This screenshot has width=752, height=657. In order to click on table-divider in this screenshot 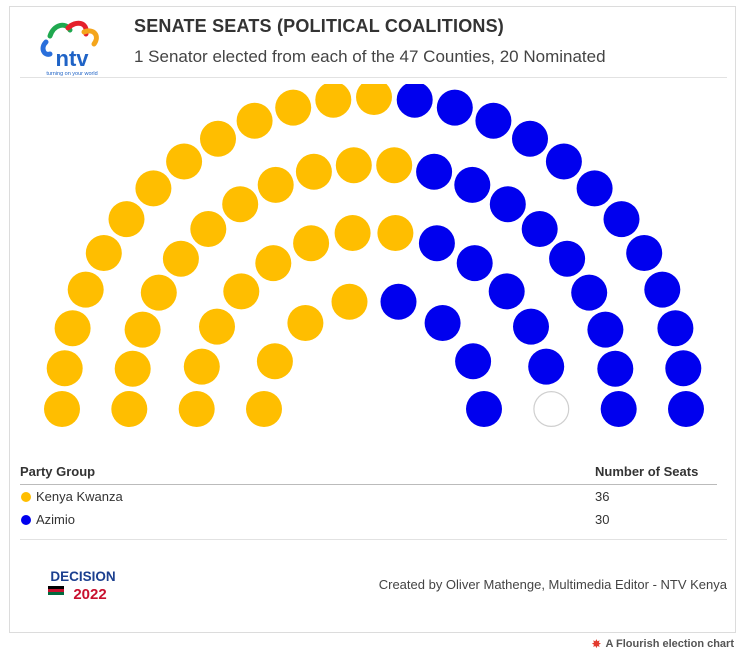, I will do `click(373, 539)`.